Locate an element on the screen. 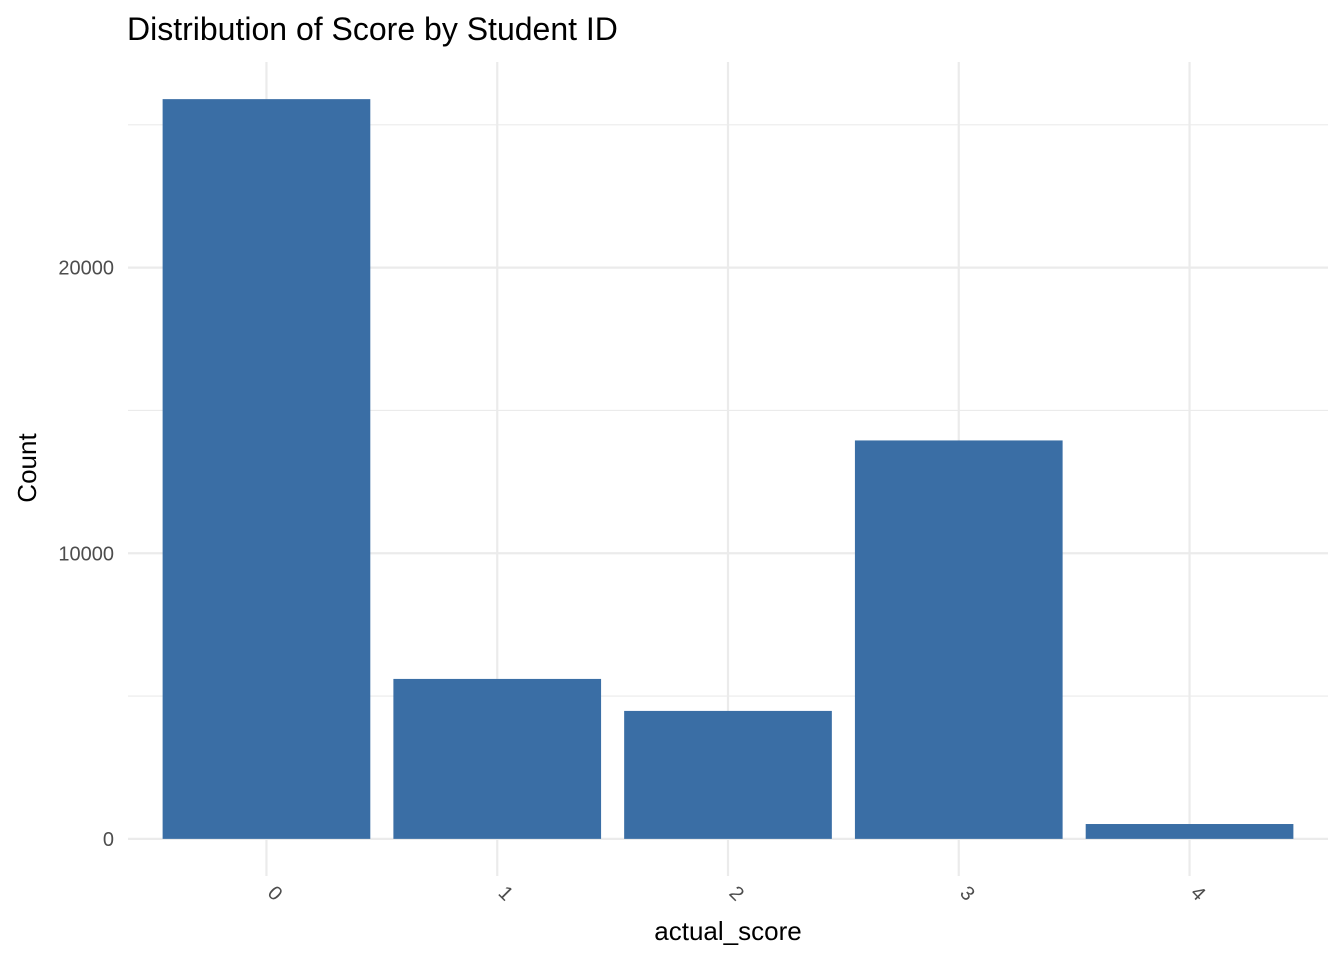  y-tick-label: 10000 is located at coordinates (86, 554).